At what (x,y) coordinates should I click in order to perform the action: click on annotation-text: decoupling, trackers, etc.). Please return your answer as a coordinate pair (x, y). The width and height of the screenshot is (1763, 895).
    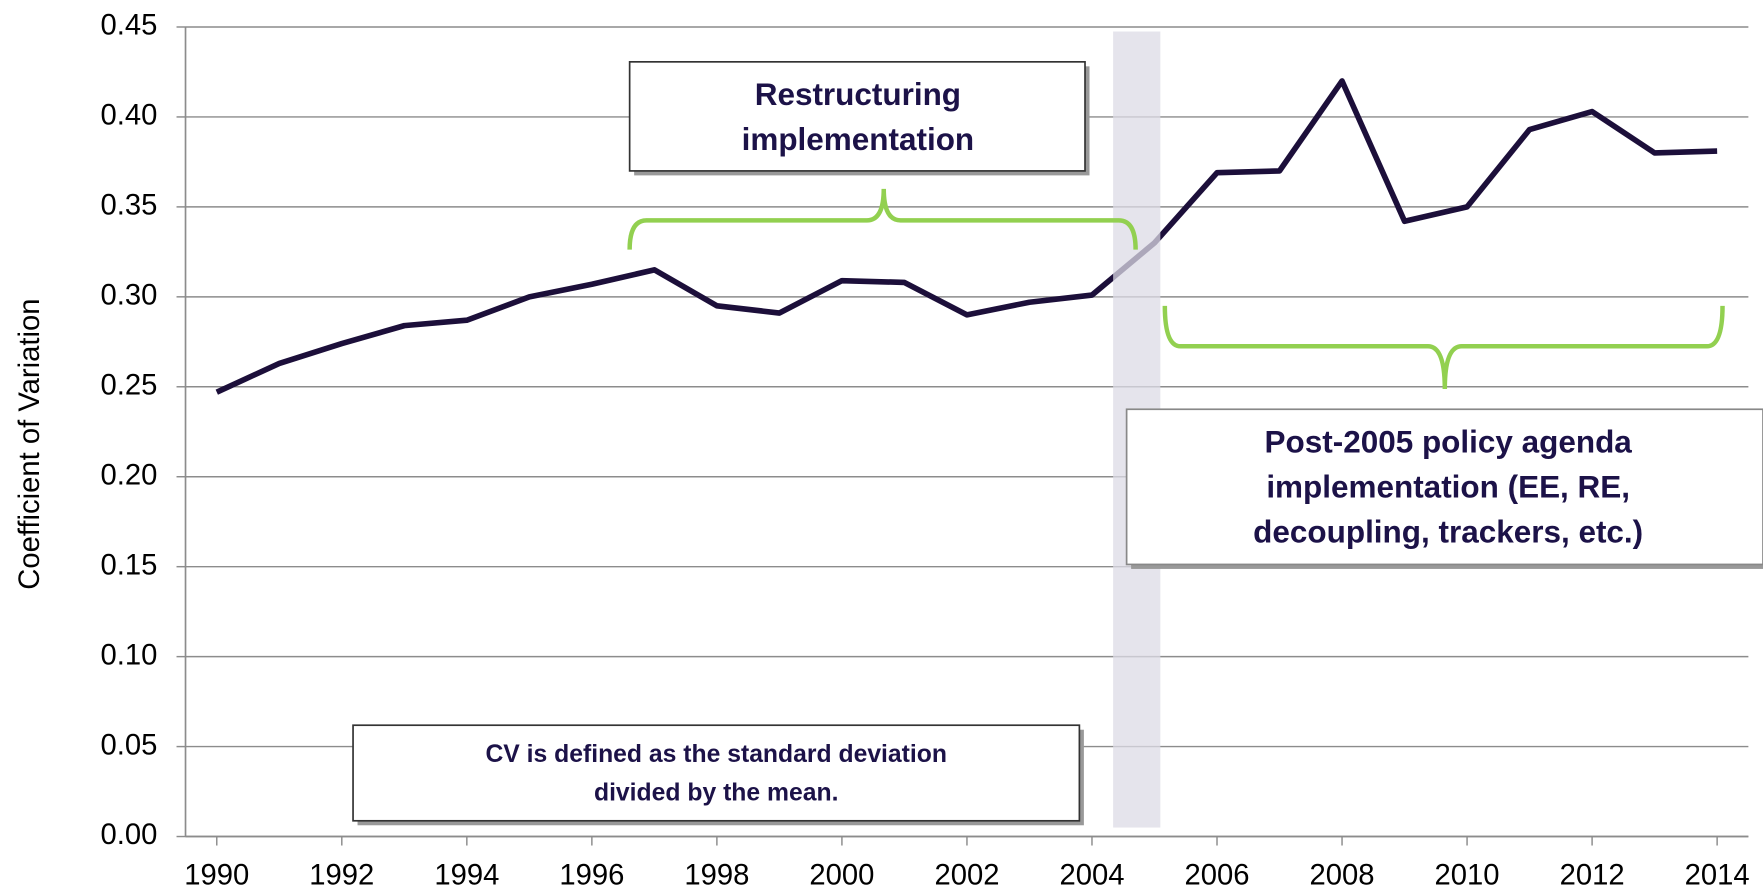
    Looking at the image, I should click on (1448, 531).